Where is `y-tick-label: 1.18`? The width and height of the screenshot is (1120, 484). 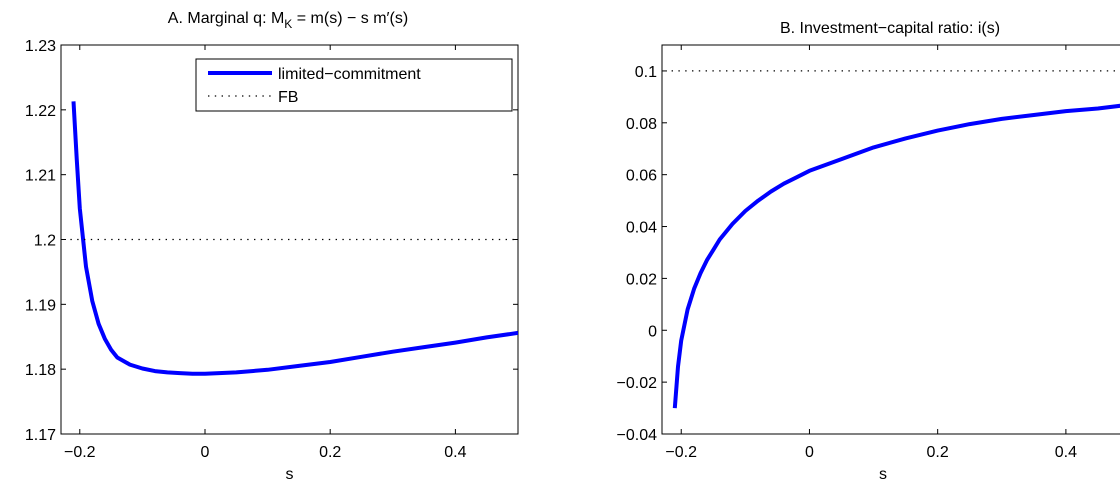 y-tick-label: 1.18 is located at coordinates (40, 370).